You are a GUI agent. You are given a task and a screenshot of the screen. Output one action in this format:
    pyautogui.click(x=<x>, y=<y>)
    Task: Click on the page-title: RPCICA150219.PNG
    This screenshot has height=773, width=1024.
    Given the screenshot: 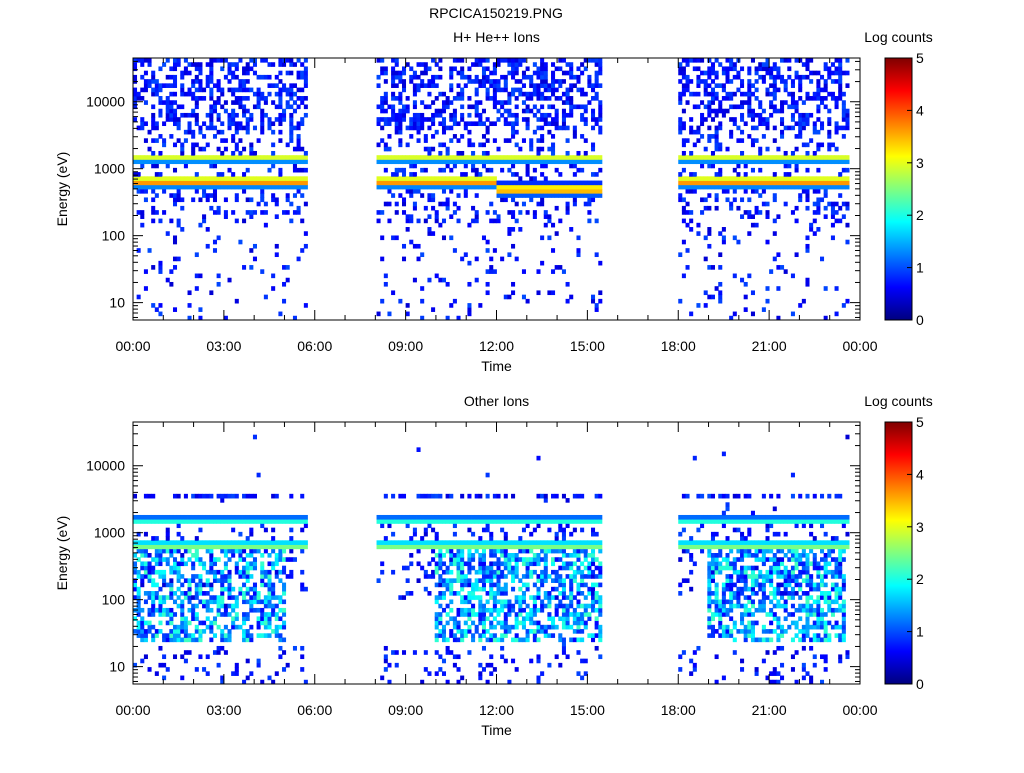 What is the action you would take?
    pyautogui.click(x=496, y=13)
    